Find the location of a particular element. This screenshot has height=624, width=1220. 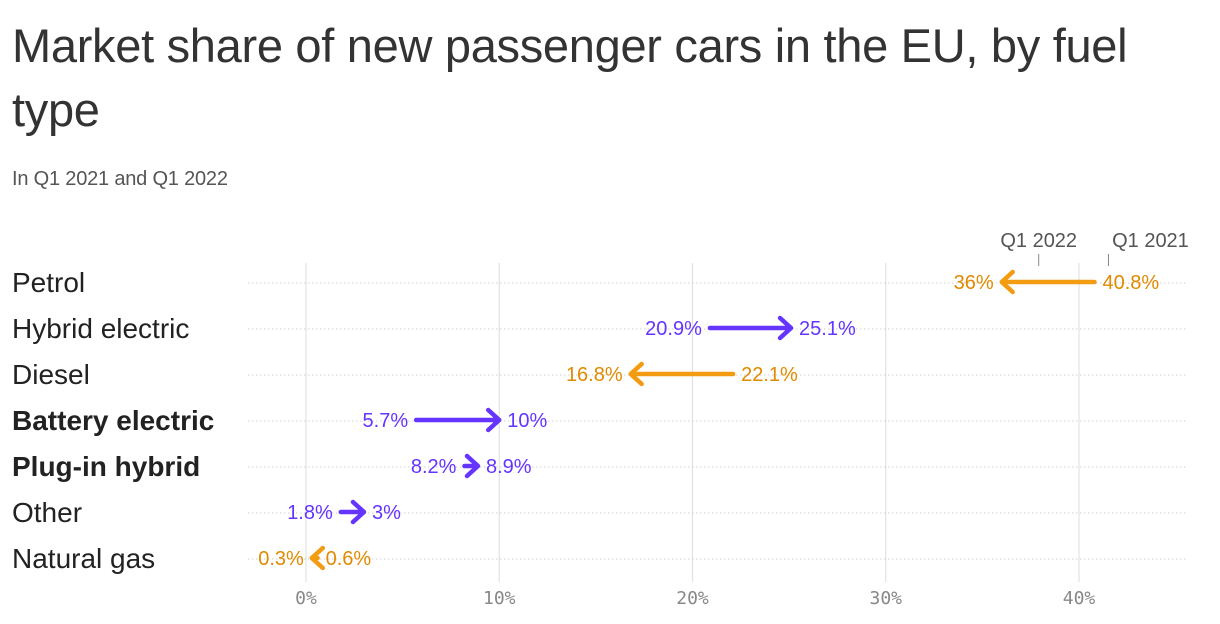

from-value-label: 40.8% is located at coordinates (1130, 283).